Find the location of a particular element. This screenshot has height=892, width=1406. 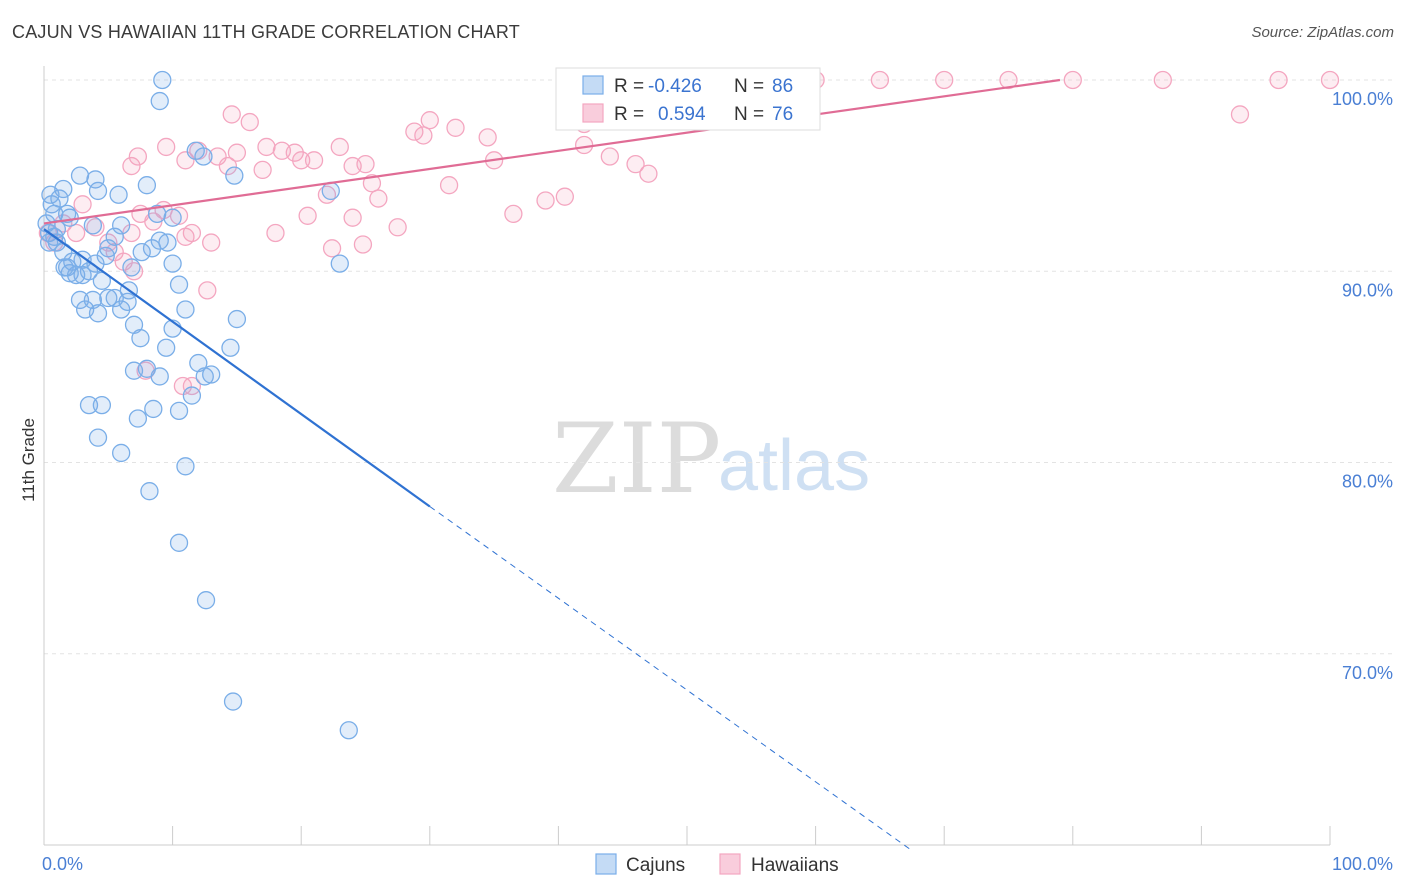

x-tick-labels: 0.0% 100.0% is located at coordinates (717, 864).